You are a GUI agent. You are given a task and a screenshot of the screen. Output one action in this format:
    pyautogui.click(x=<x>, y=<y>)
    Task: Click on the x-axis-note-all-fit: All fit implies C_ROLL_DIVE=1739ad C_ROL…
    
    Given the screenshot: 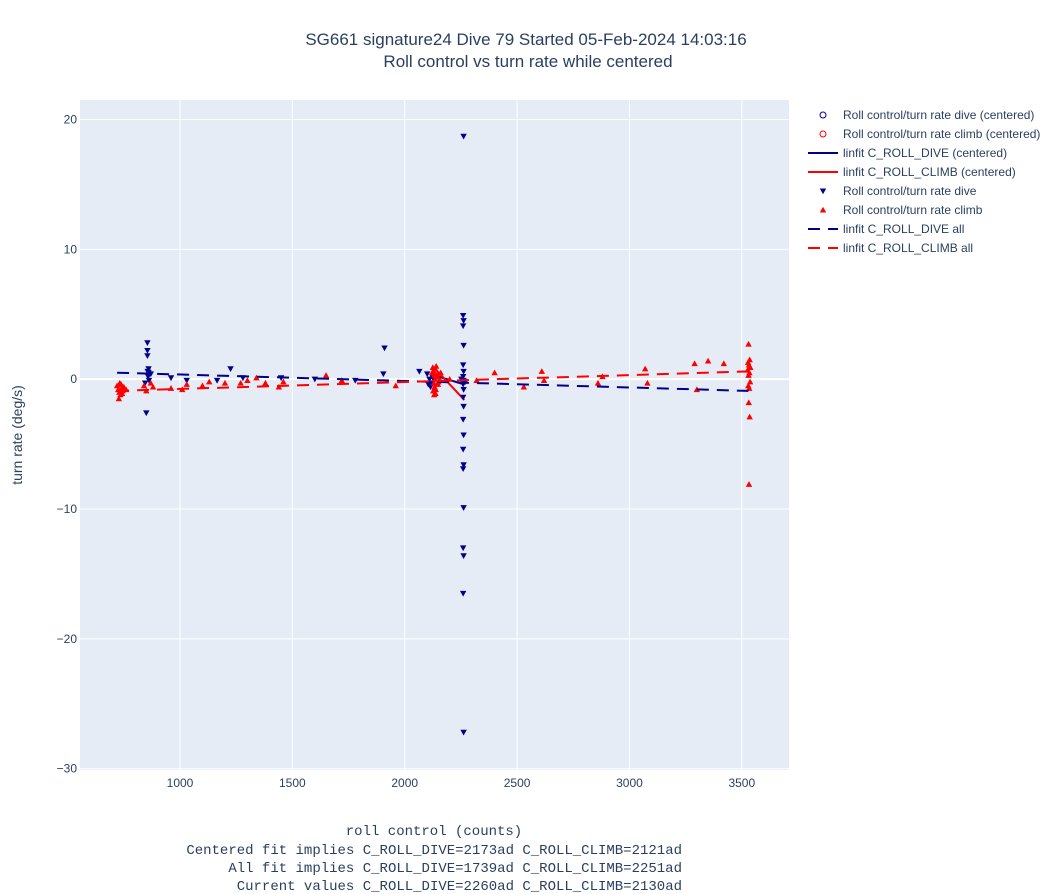 What is the action you would take?
    pyautogui.click(x=455, y=869)
    